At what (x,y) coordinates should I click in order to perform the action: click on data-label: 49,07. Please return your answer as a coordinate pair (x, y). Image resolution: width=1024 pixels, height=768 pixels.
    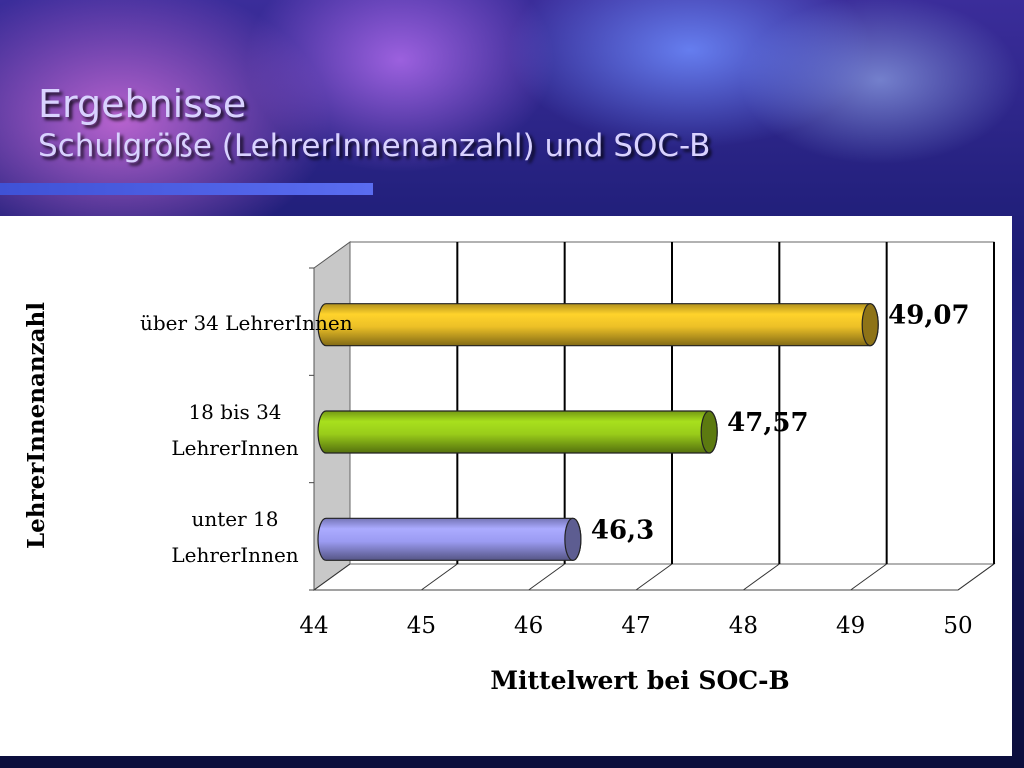
    Looking at the image, I should click on (928, 316).